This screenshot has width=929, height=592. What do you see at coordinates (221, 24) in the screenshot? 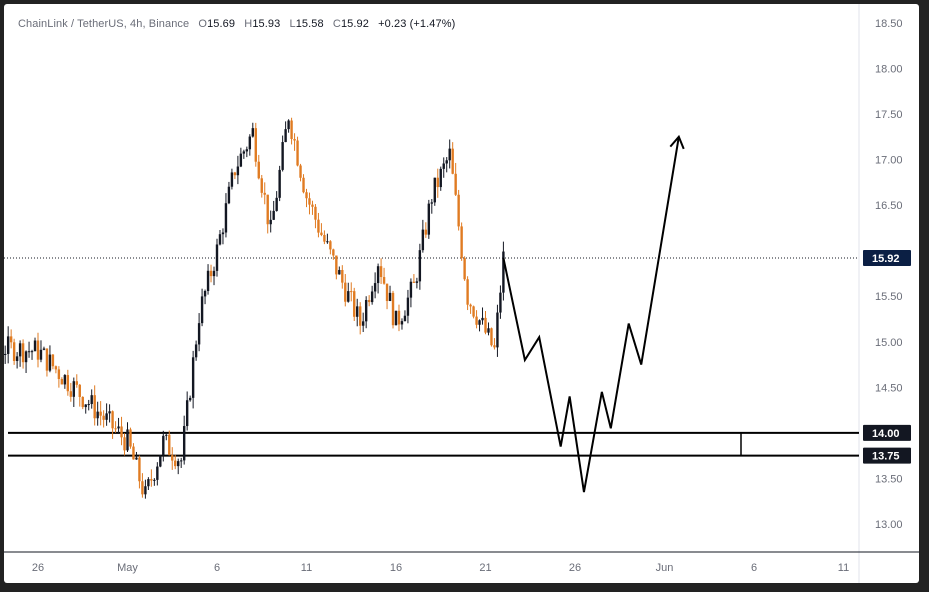
I see `open-value: 15.69` at bounding box center [221, 24].